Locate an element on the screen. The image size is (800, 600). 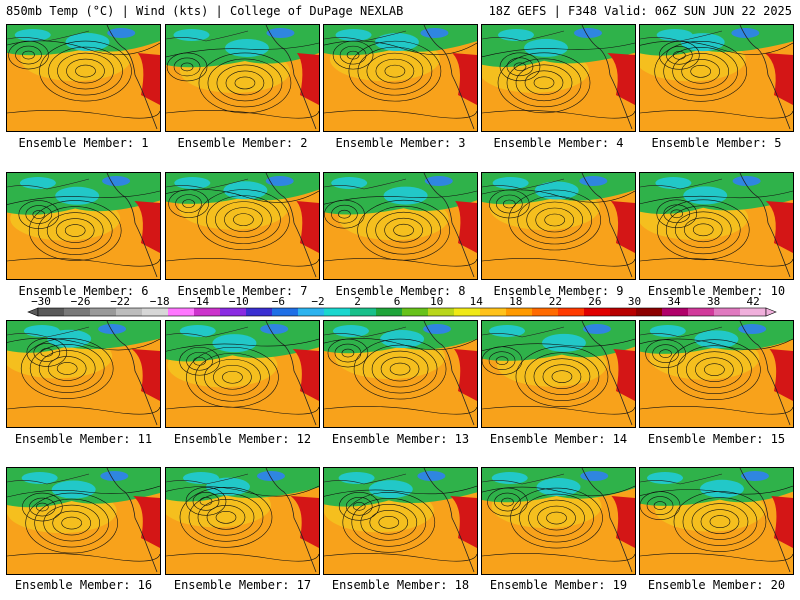
colorbar-tick-label: 38 is located at coordinates (713, 302).